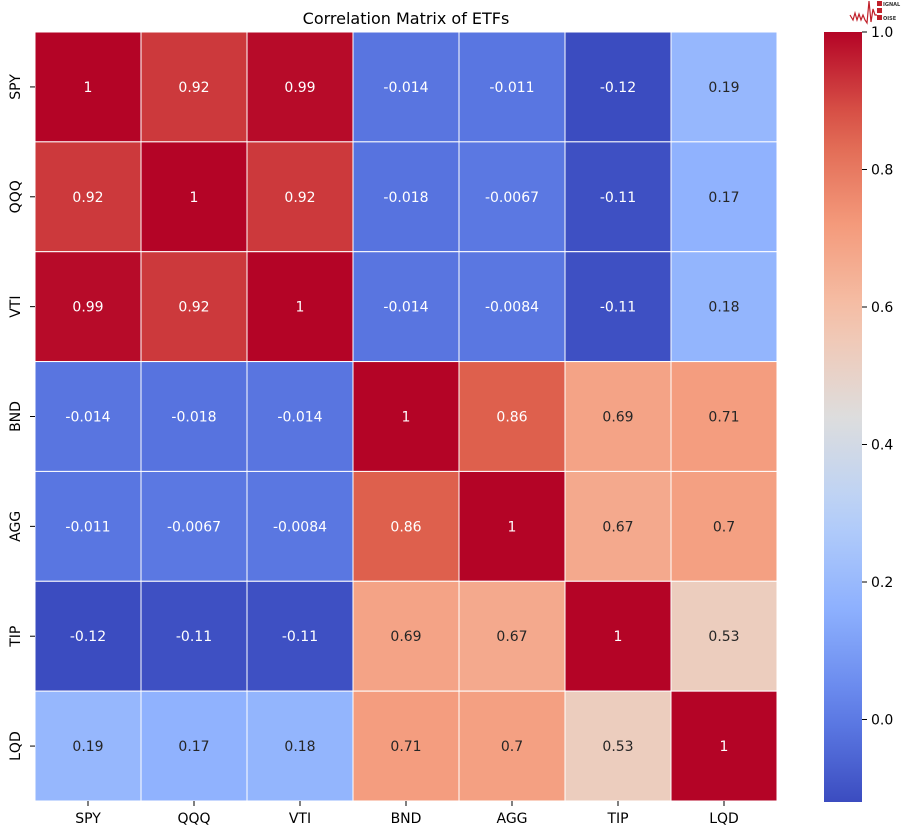  Describe the element at coordinates (16, 87) in the screenshot. I see `y-tick-label: SPY` at that location.